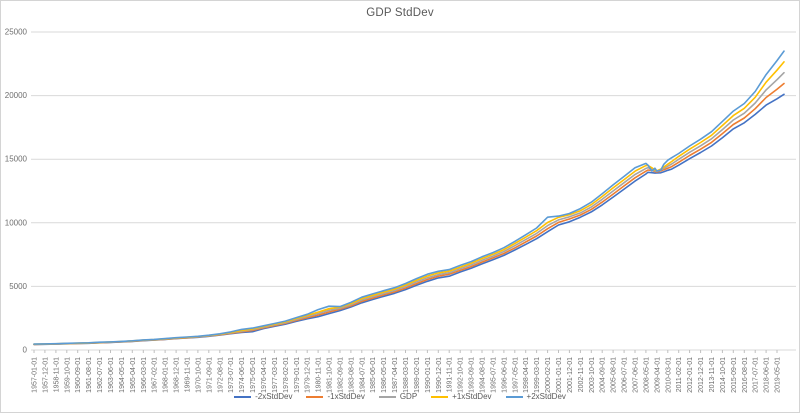 This screenshot has width=800, height=413. What do you see at coordinates (570, 375) in the screenshot?
I see `x-tick-label: 2001-12-01` at bounding box center [570, 375].